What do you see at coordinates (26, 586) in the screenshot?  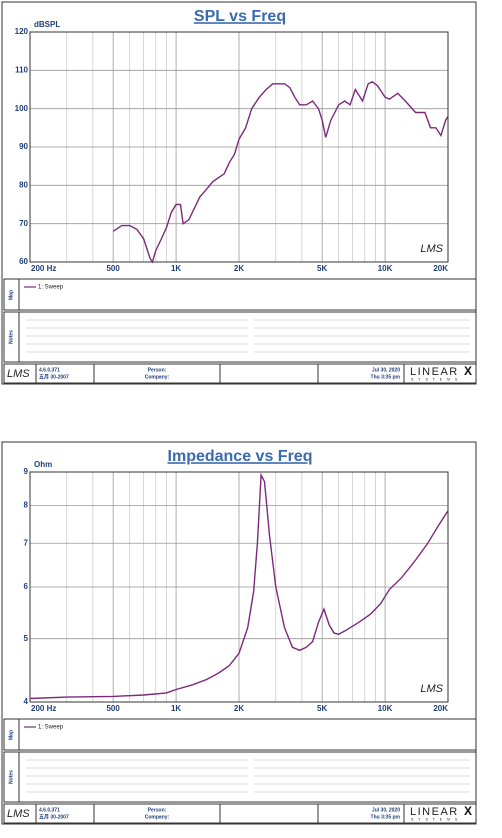 I see `y-tick-label: 6` at bounding box center [26, 586].